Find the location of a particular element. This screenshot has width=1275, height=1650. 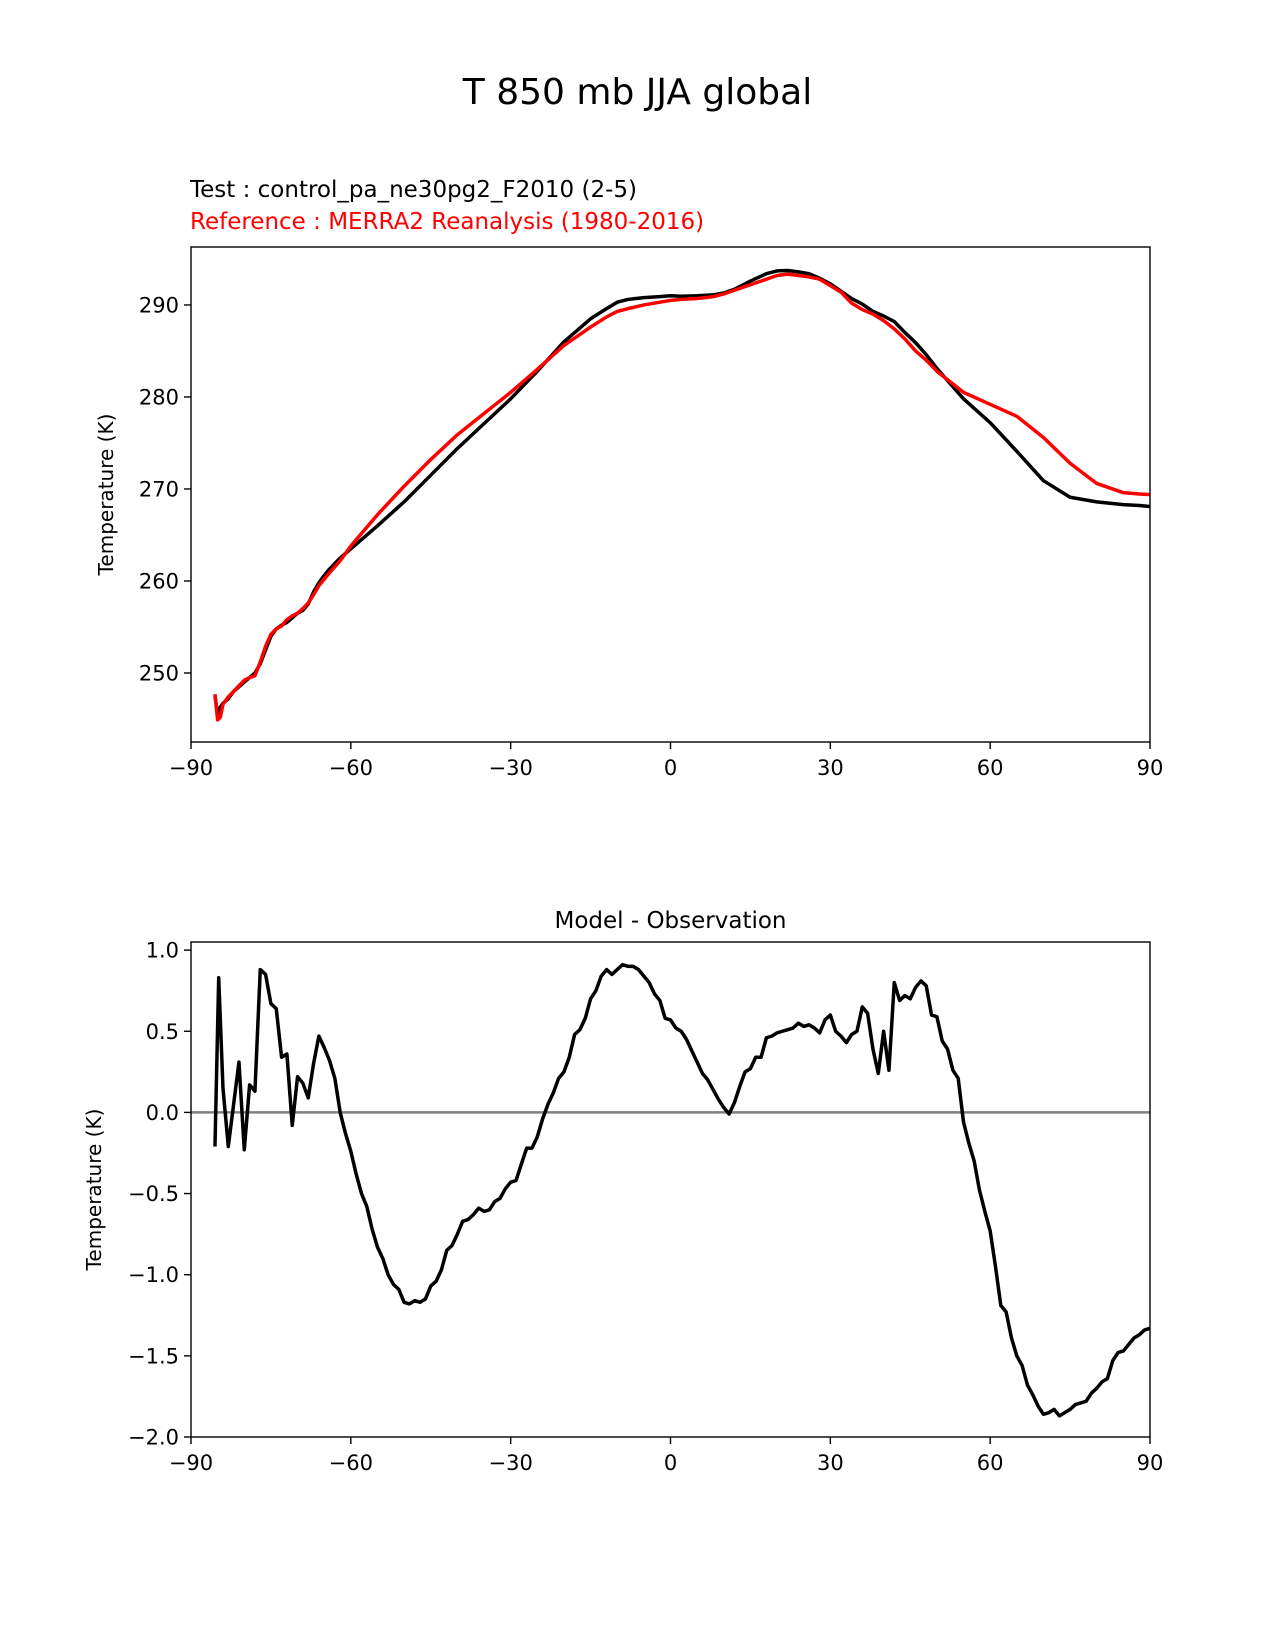

y-tick-label: −0.5 is located at coordinates (153, 1194).